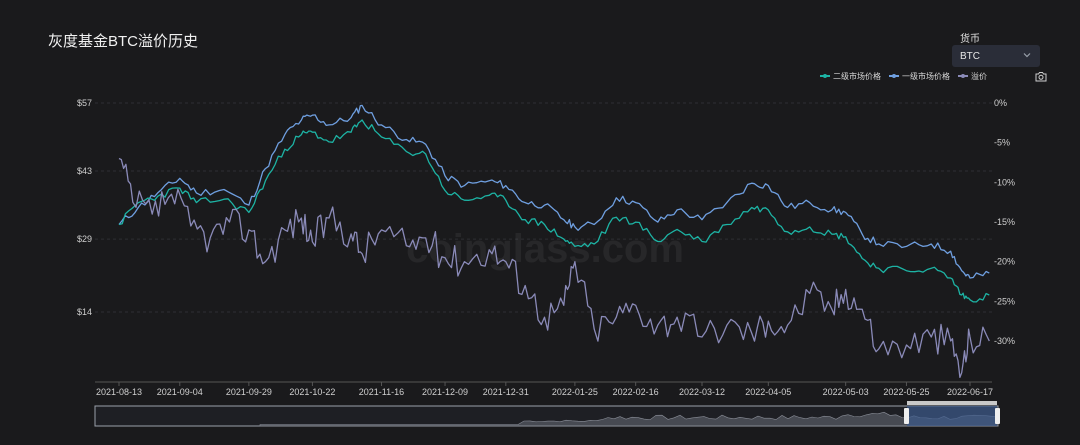 The image size is (1080, 445). What do you see at coordinates (249, 392) in the screenshot?
I see `x-tick-label: 2021-09-29` at bounding box center [249, 392].